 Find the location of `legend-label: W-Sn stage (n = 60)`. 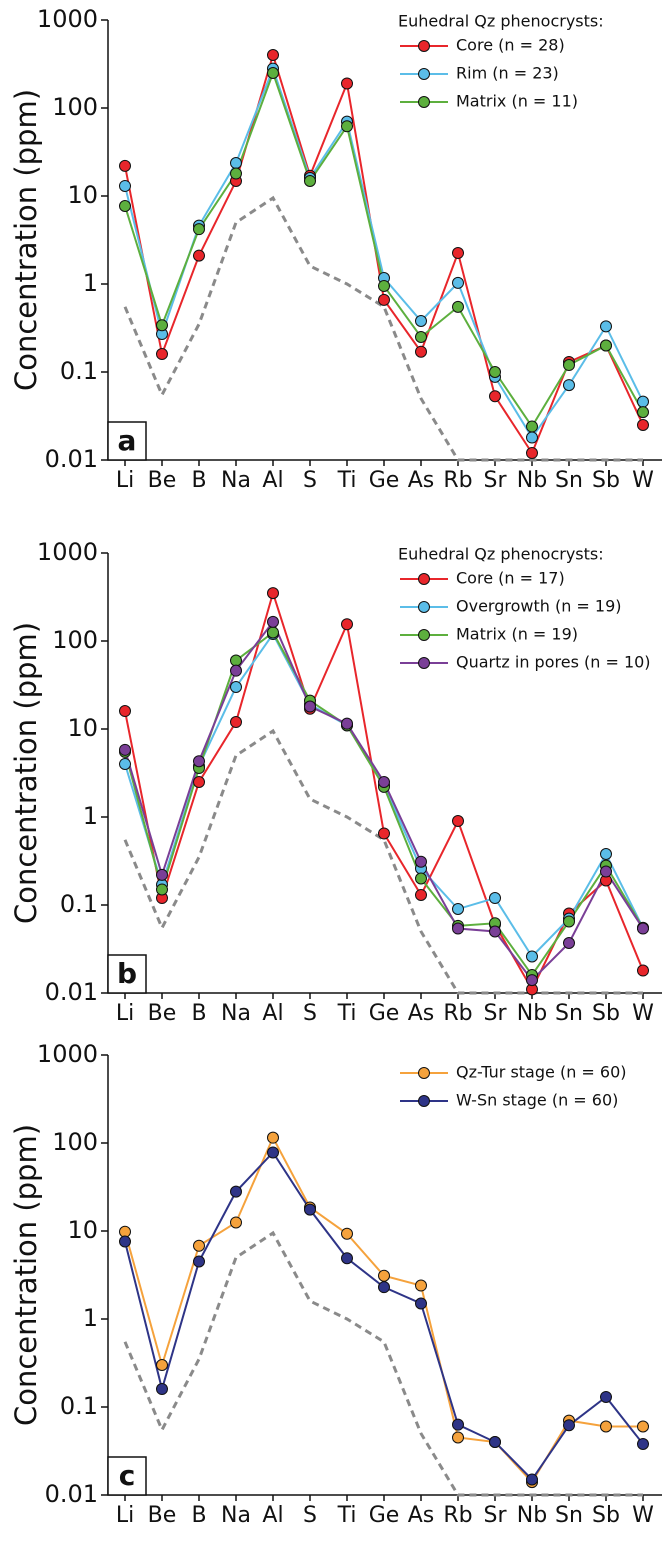

legend-label: W-Sn stage (n = 60) is located at coordinates (537, 1100).